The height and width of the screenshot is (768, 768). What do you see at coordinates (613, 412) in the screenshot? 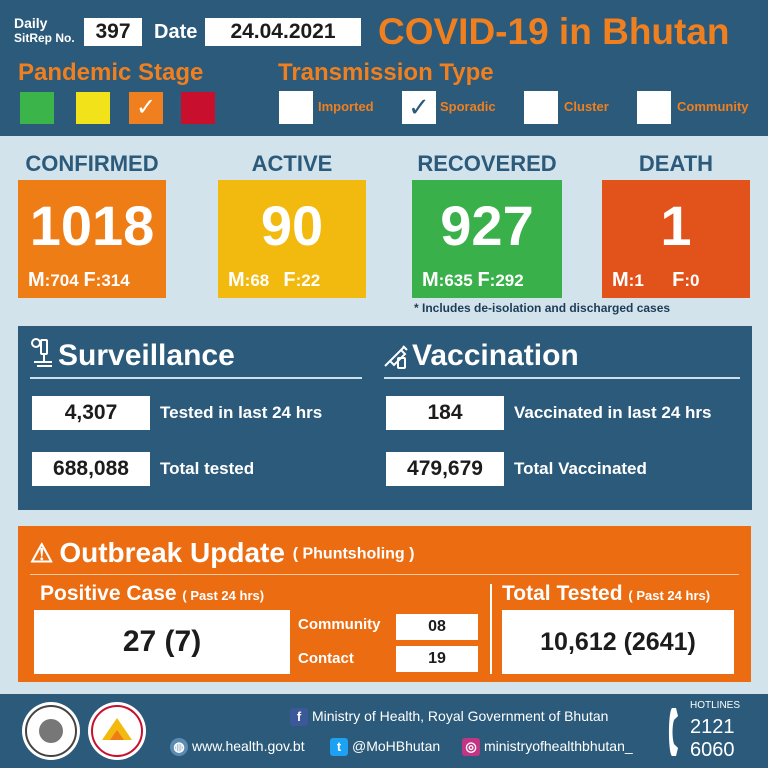
I see `vaccinated-24h-label: Vaccinated in last 24 hrs` at bounding box center [613, 412].